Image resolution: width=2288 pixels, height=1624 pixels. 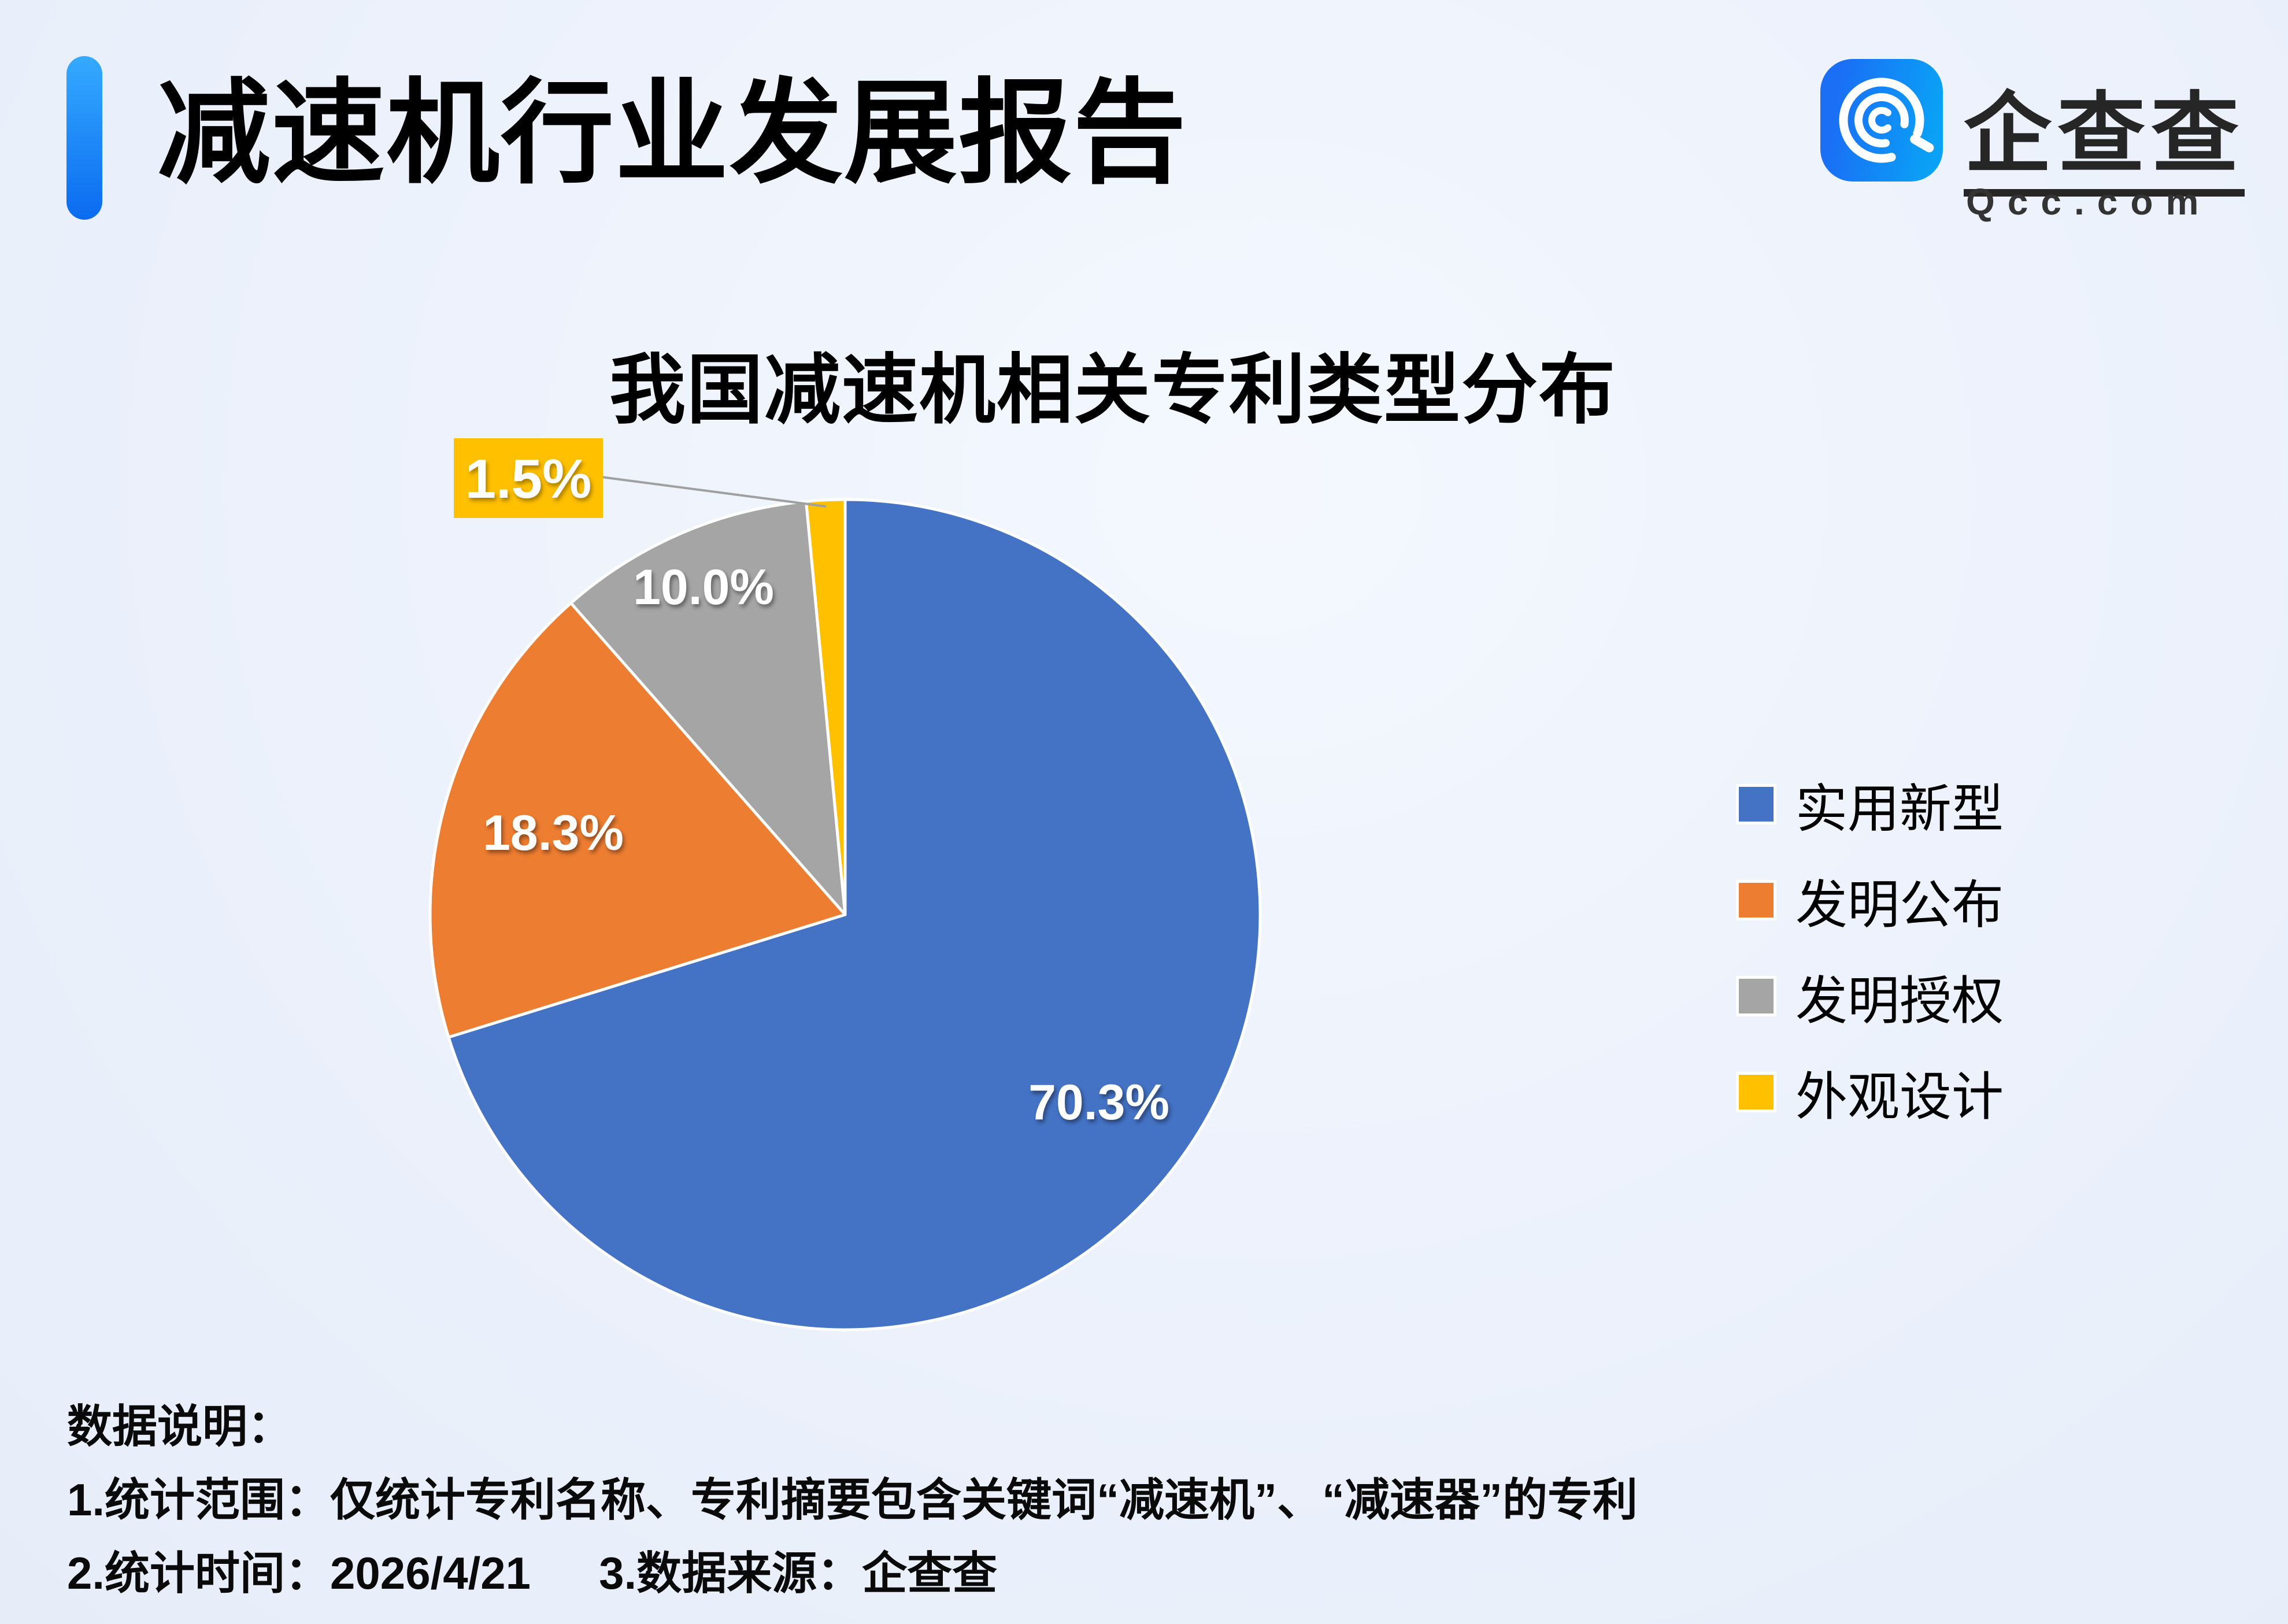 What do you see at coordinates (672, 133) in the screenshot?
I see `page-title: 减速机行业发展报告` at bounding box center [672, 133].